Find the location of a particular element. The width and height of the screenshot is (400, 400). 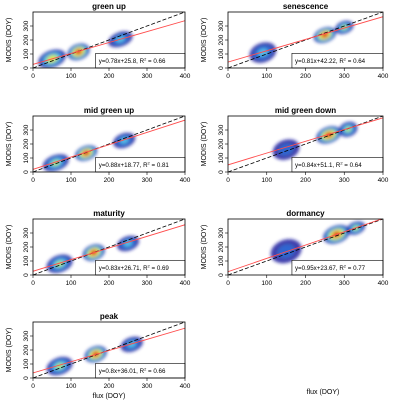

fit-equation: y=0.8x+36.01, R2 = 0.66 is located at coordinates (132, 371).